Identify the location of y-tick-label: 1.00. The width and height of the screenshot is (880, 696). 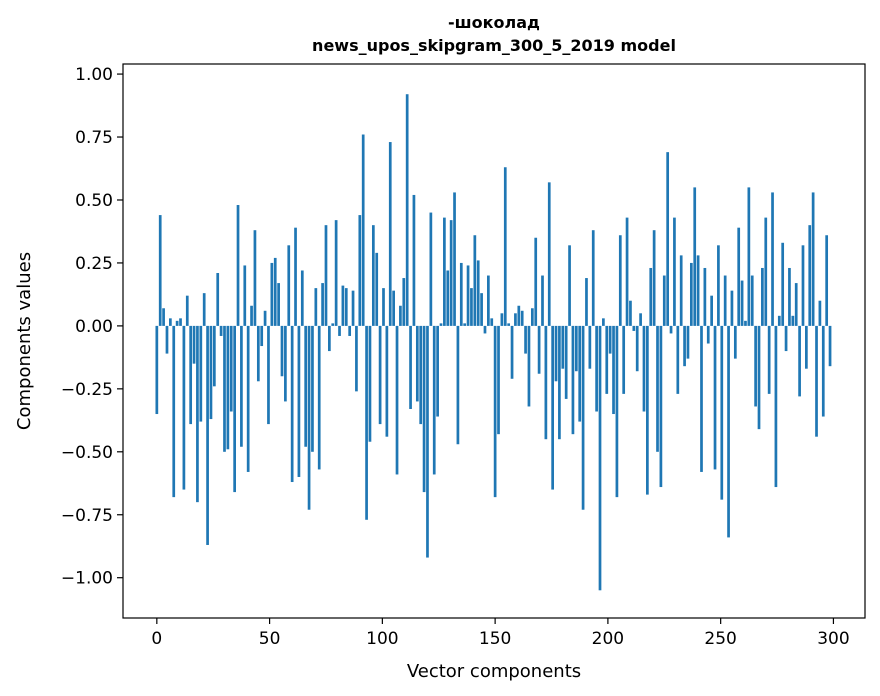
(94, 75).